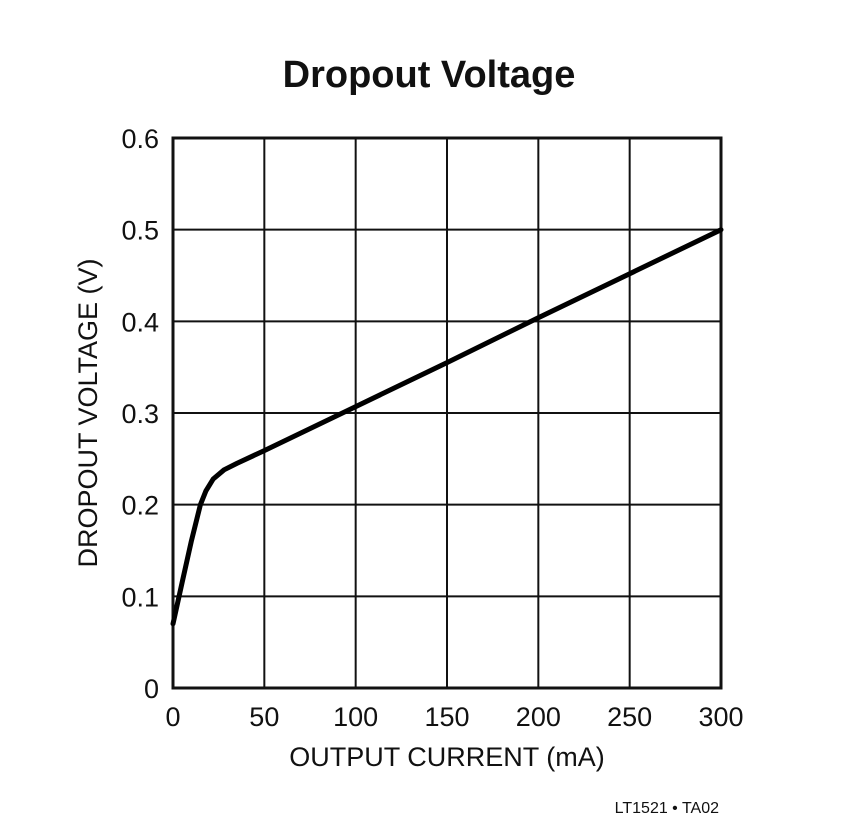  What do you see at coordinates (447, 757) in the screenshot?
I see `x-axis-label: OUTPUT CURRENT (mA)` at bounding box center [447, 757].